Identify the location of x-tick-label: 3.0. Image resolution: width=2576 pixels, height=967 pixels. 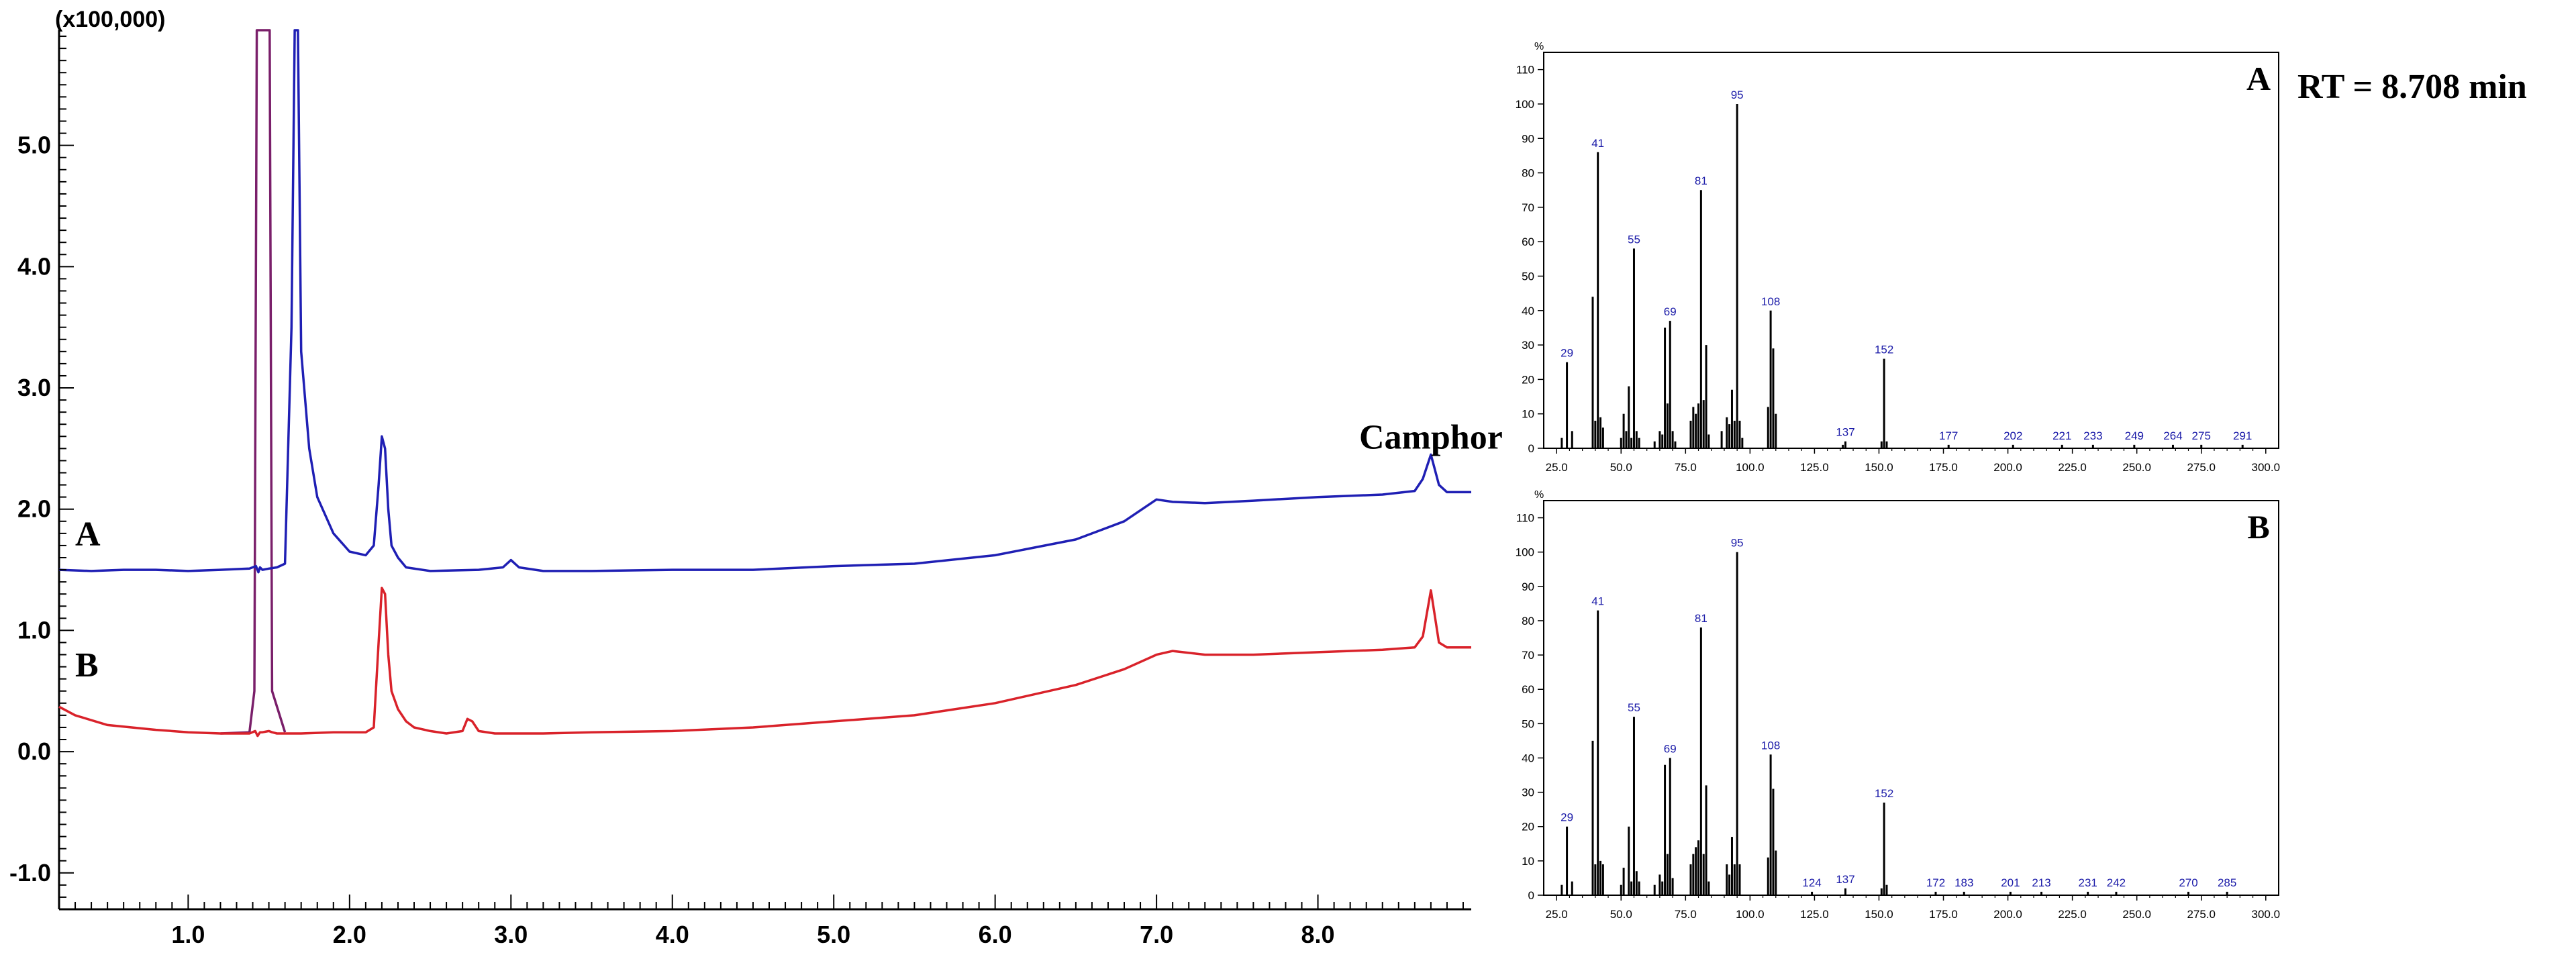
(511, 934).